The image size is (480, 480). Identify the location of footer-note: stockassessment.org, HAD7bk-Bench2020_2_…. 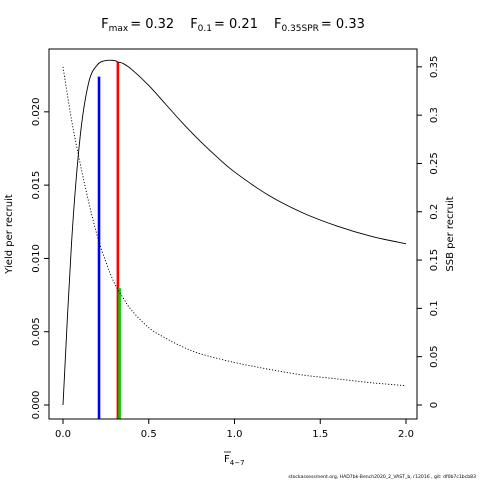
(382, 477).